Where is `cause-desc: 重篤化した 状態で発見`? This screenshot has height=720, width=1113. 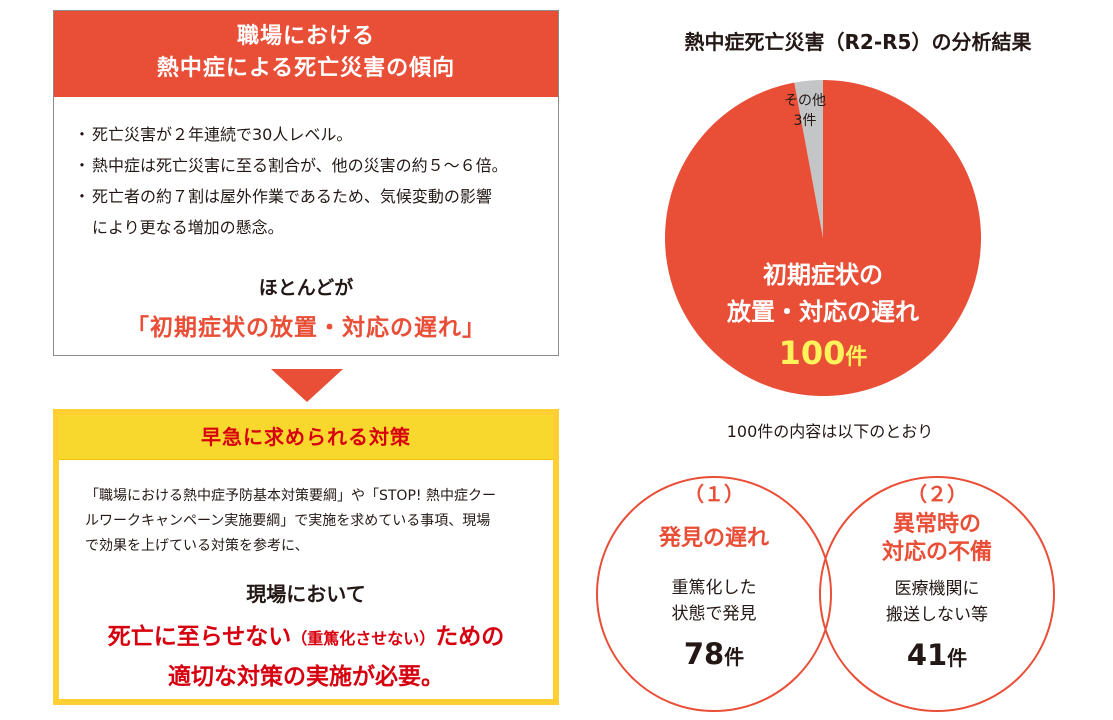
cause-desc: 重篤化した 状態で発見 is located at coordinates (714, 601).